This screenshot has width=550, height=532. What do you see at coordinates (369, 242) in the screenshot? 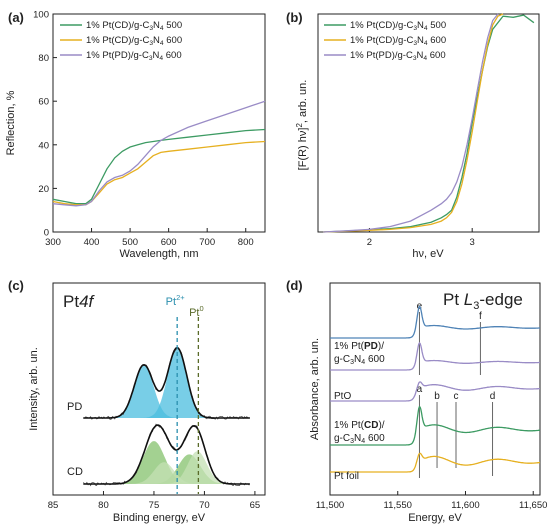
I see `panel-b-x-tick-label: 2` at bounding box center [369, 242].